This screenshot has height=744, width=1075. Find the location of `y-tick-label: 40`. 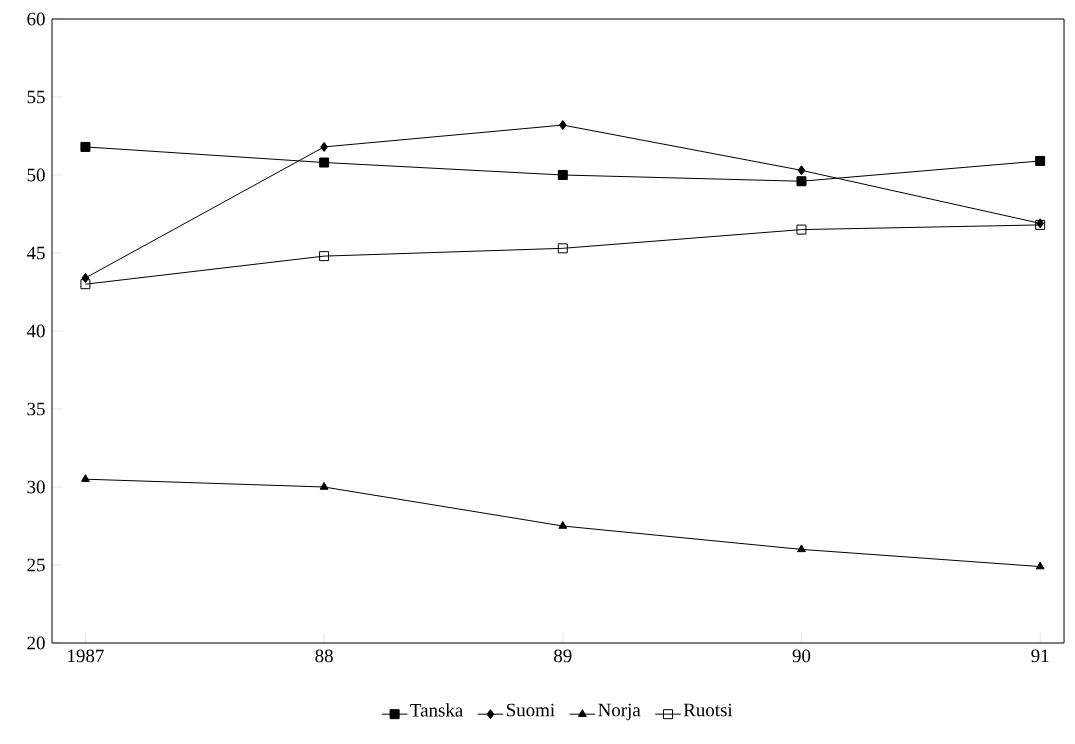

y-tick-label: 40 is located at coordinates (35, 331).